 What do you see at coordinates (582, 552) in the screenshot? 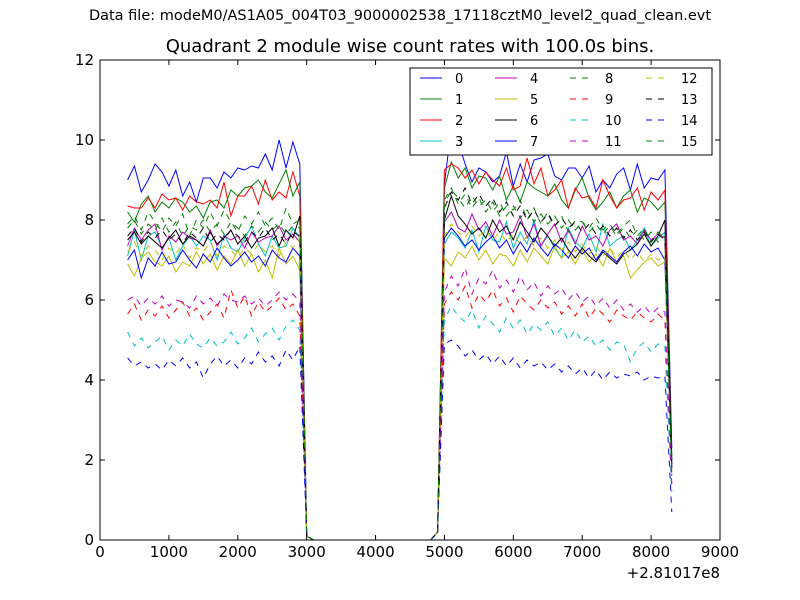
I see `x-tick-label: 7000` at bounding box center [582, 552].